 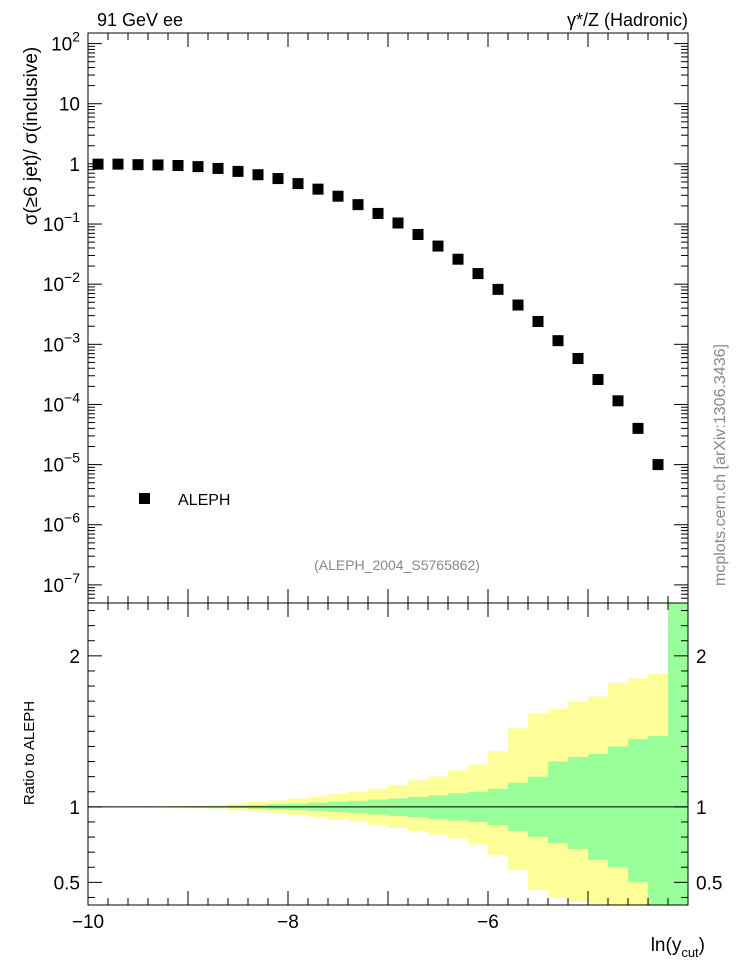 I want to click on main-y-tick-label-base: 1, so click(x=74, y=165).